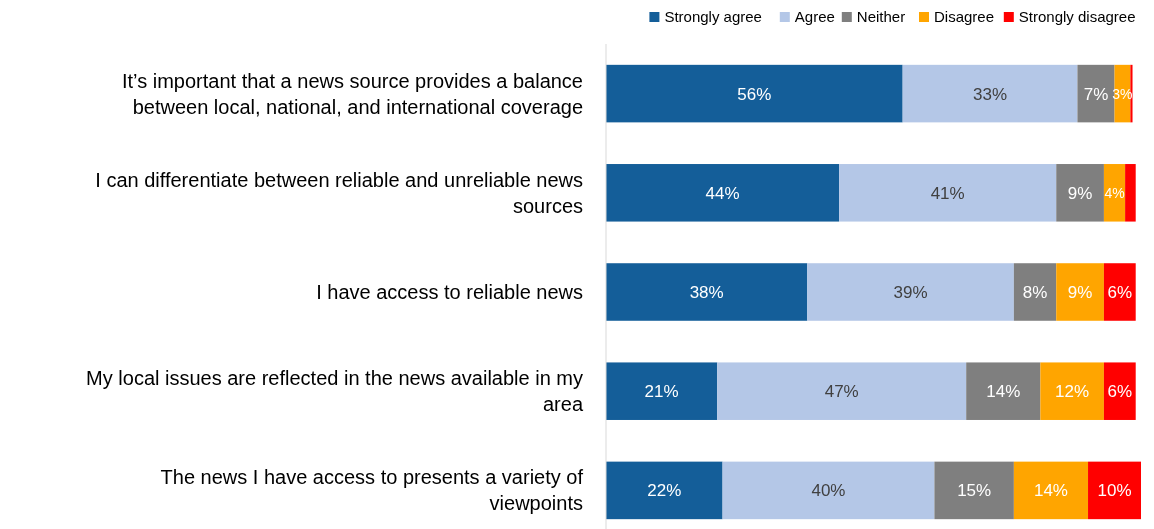  I want to click on data-label: 41%, so click(947, 193).